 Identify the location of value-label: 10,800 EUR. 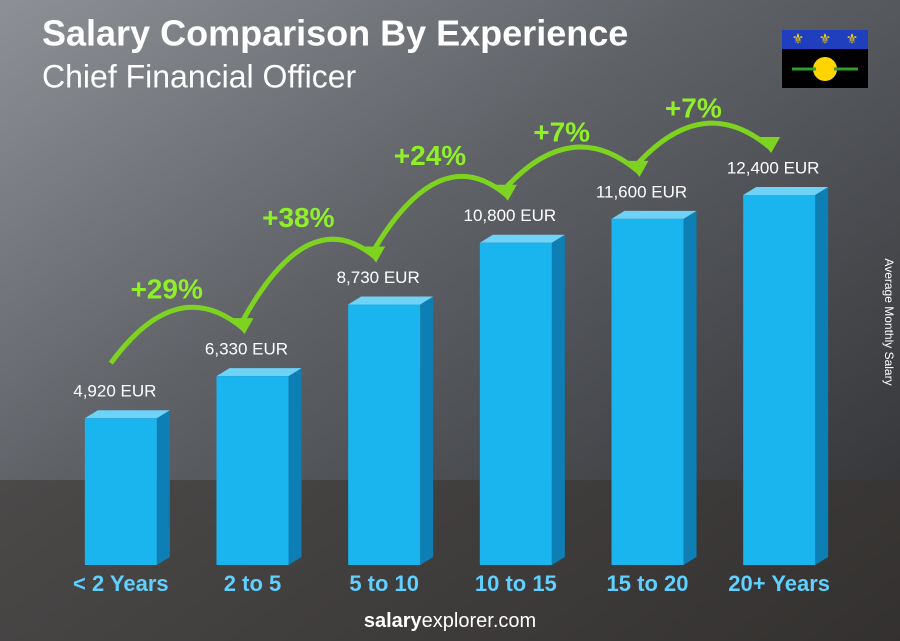
(510, 215).